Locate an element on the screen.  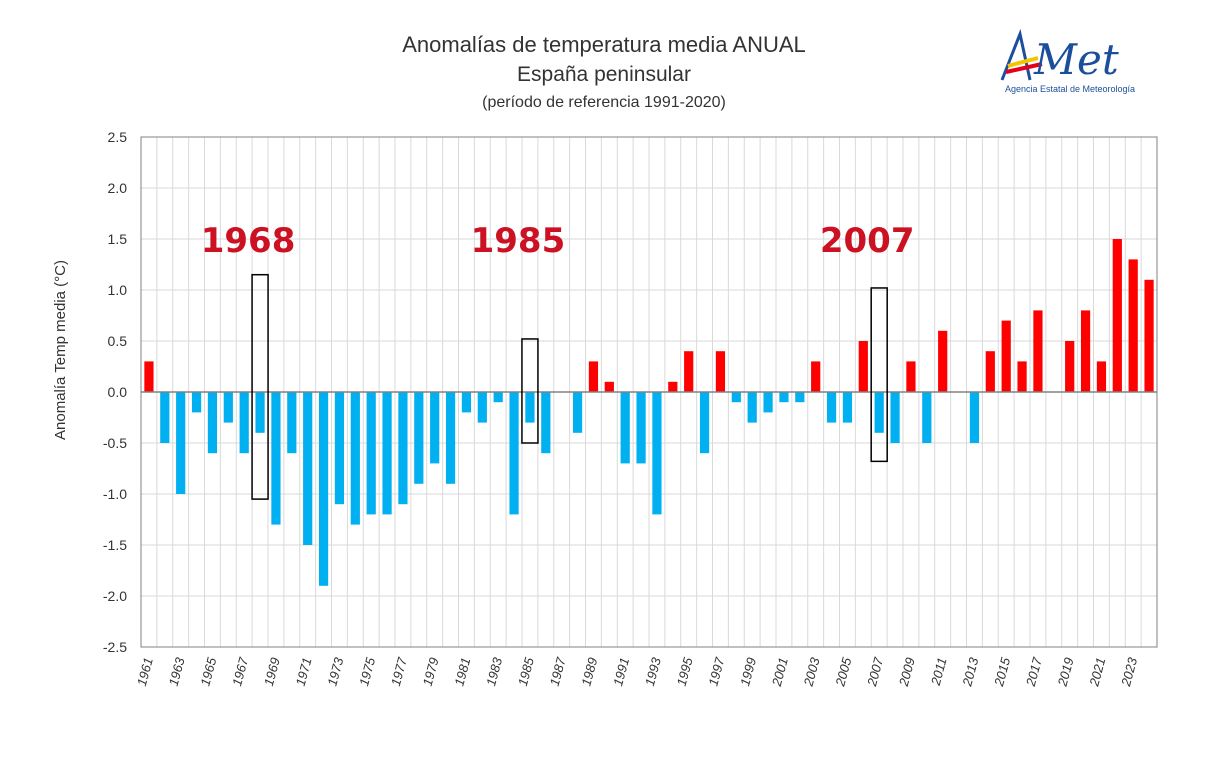
bar-1974 is located at coordinates (355, 458).